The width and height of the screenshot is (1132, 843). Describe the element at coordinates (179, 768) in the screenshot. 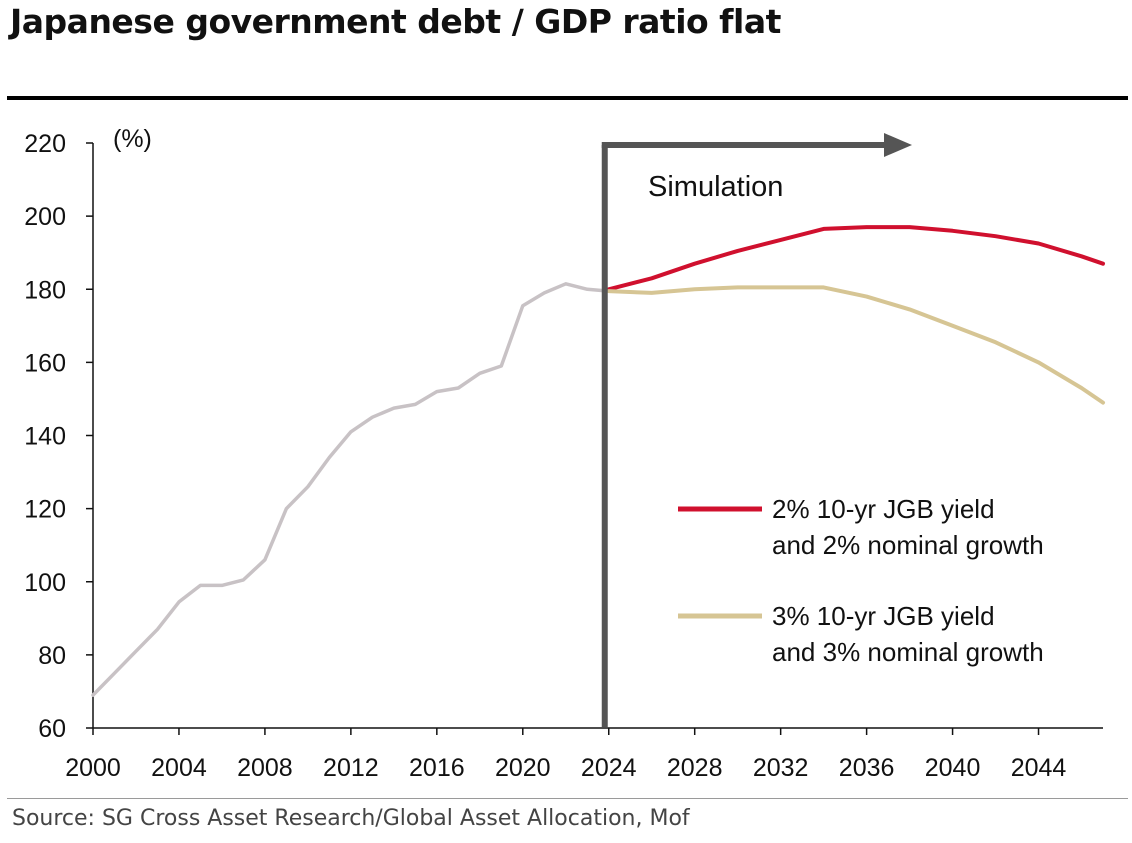

I see `x-tick-label: 2004` at that location.